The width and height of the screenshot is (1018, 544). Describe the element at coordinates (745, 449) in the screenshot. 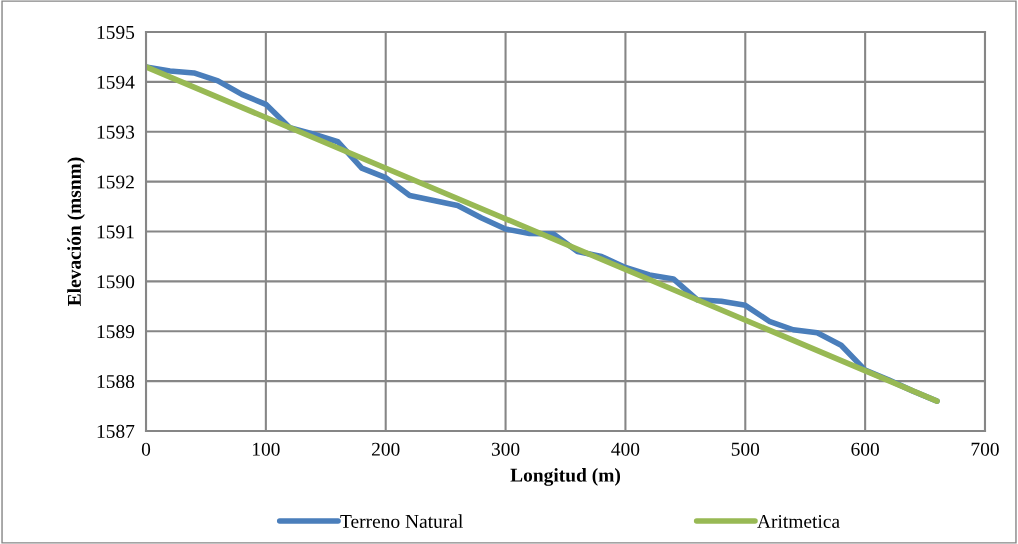

I see `x-tick-label: 500` at that location.